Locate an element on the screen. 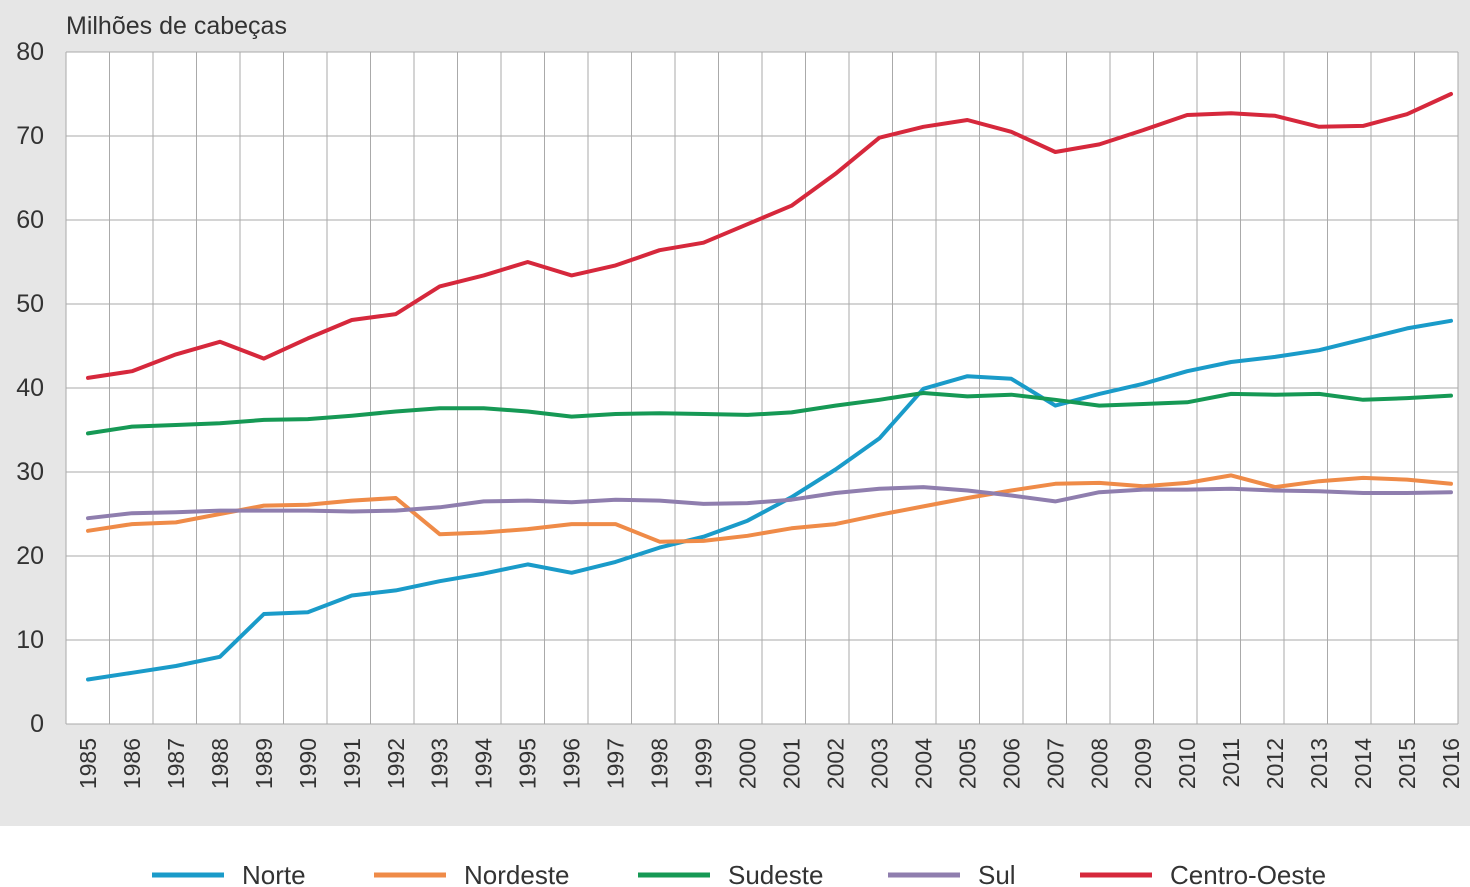  x-tick-label: 2001 is located at coordinates (791, 763).